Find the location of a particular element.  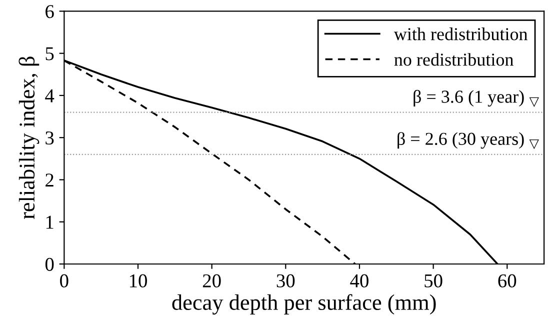

x-tick-label: 0 is located at coordinates (64, 281).